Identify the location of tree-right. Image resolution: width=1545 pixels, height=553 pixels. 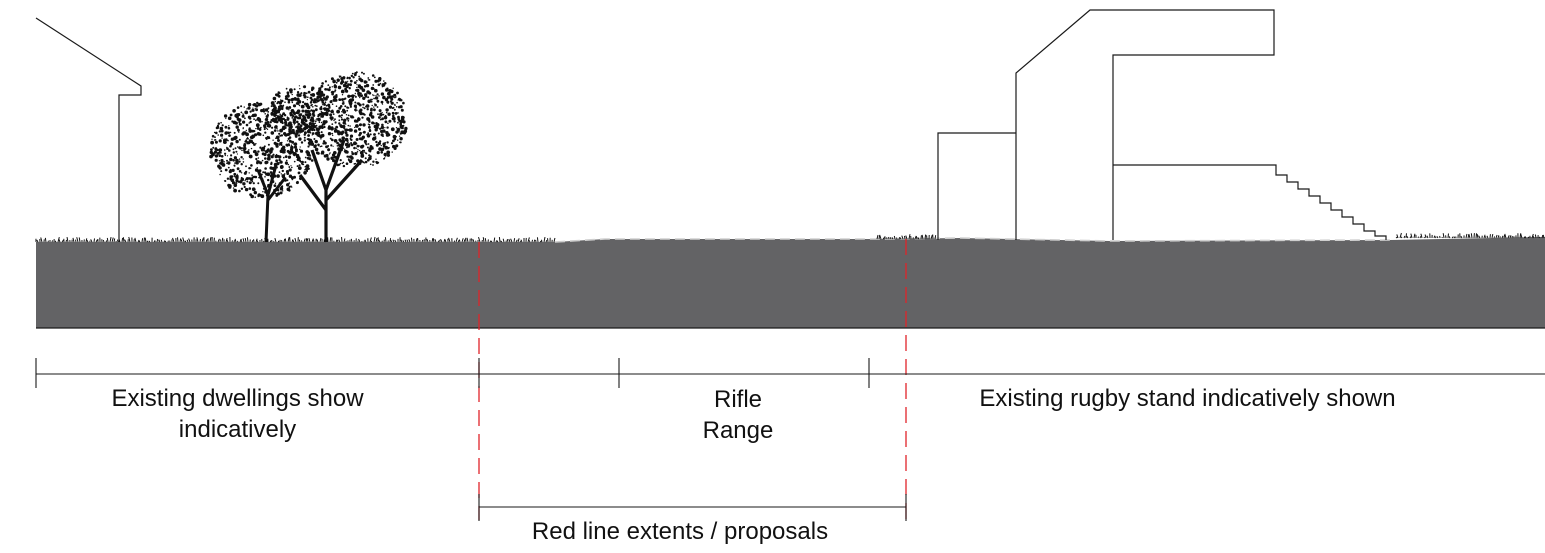
(331, 190).